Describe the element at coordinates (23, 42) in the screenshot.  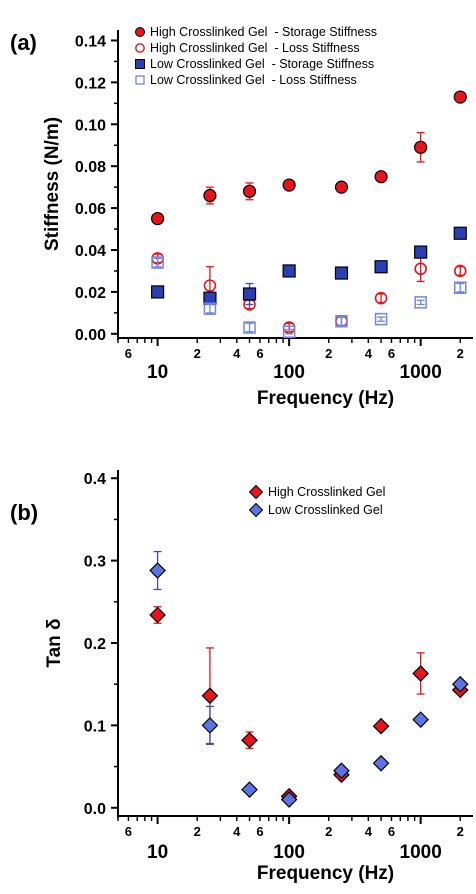
I see `panel-label: (a)` at that location.